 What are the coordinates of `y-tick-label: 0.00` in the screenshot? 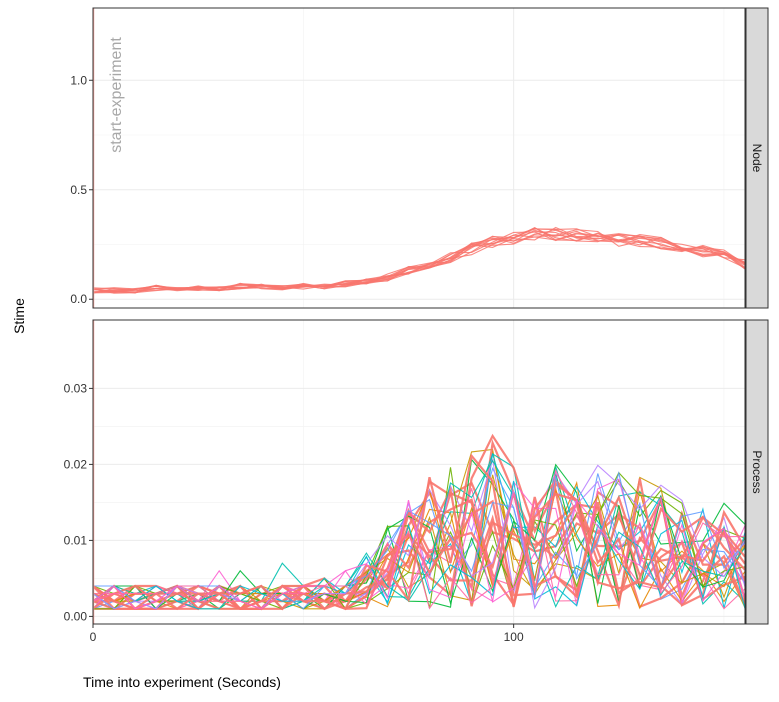 It's located at (76, 616).